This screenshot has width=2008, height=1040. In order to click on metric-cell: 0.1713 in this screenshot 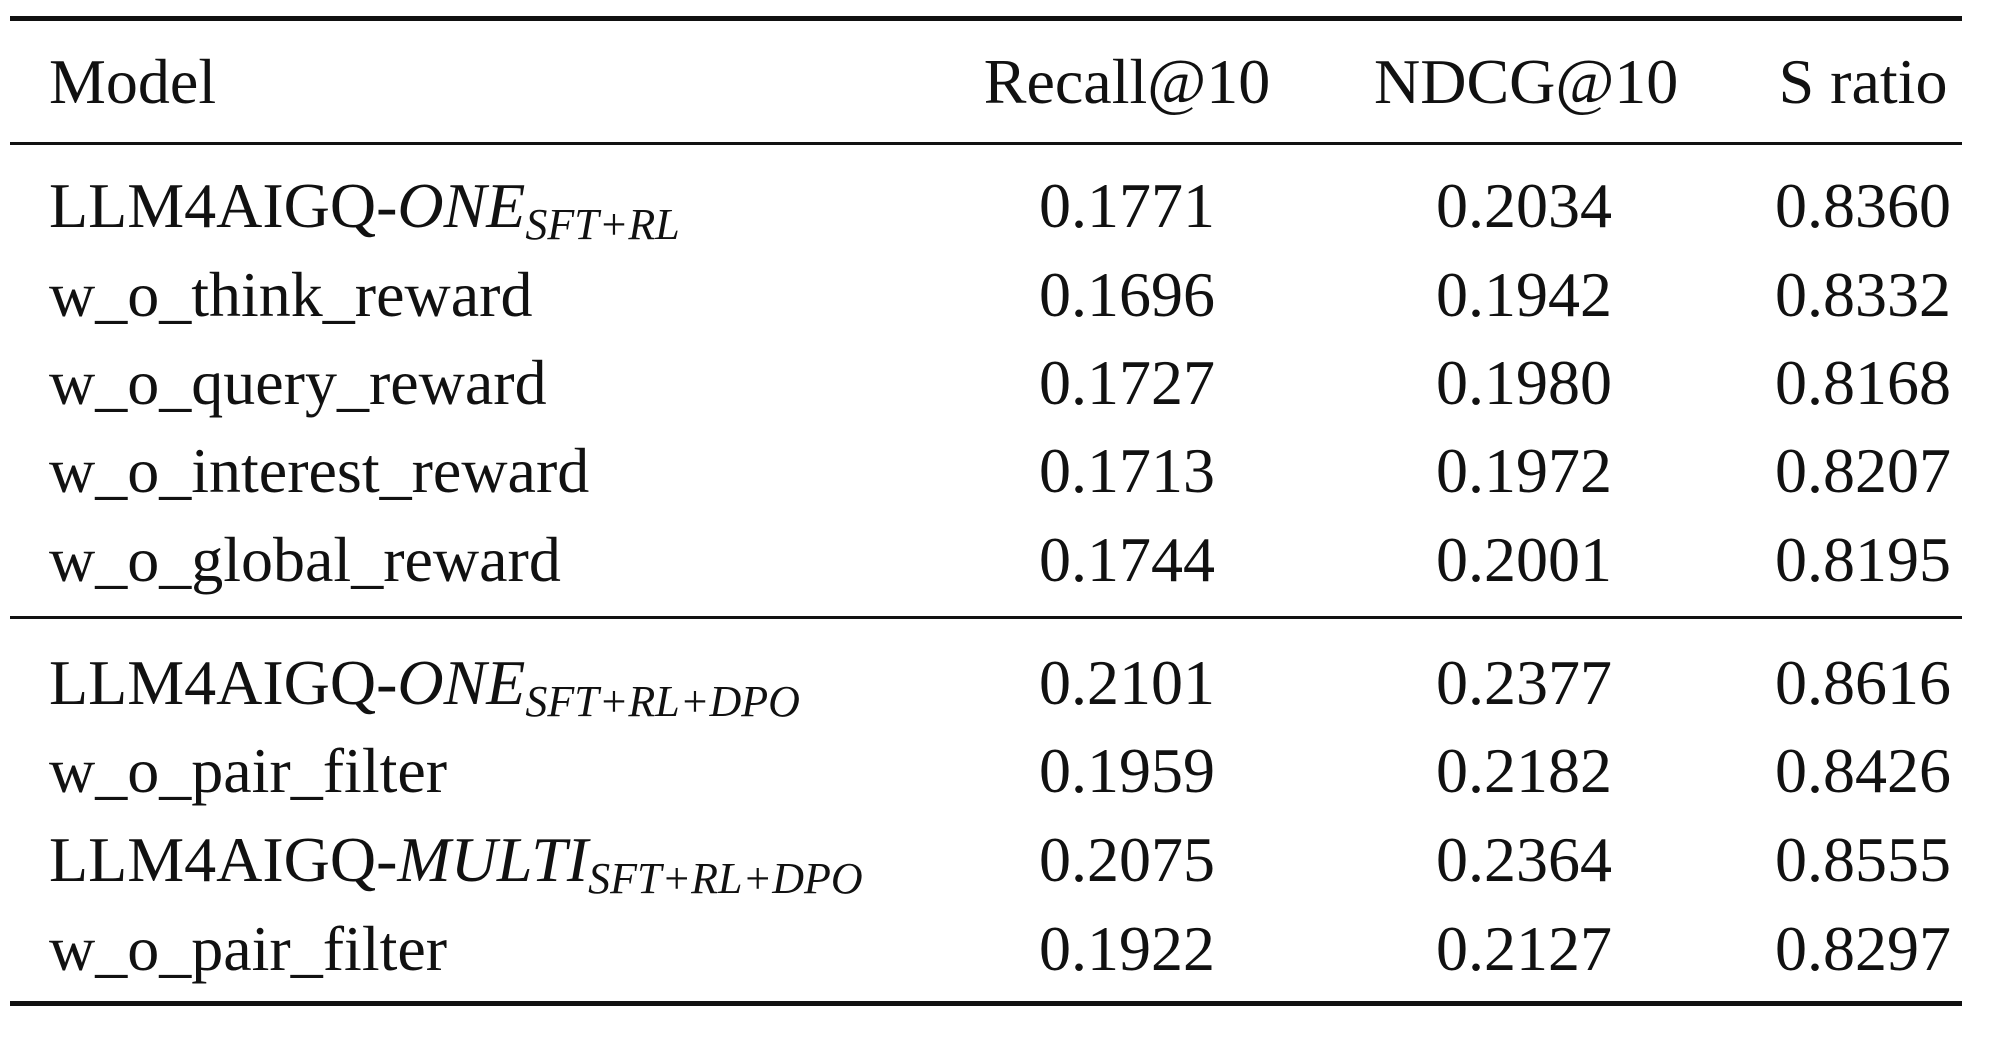, I will do `click(1127, 470)`.